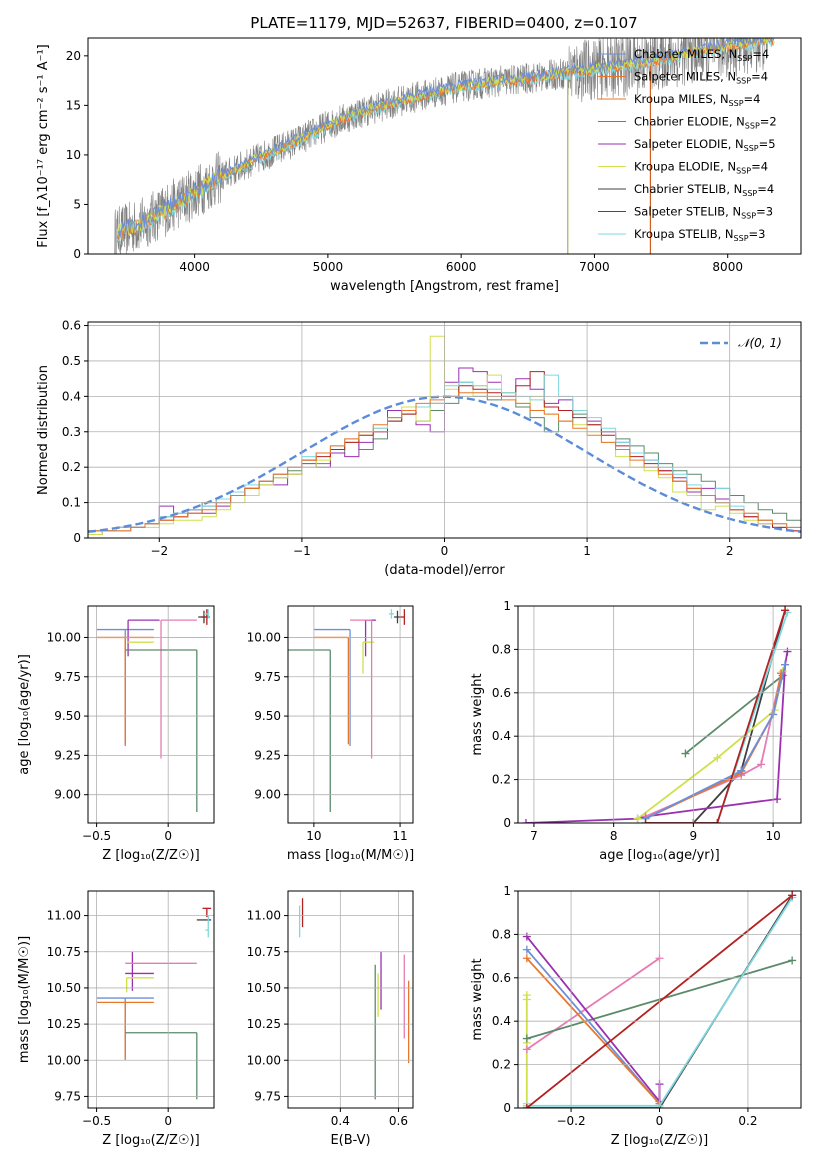  Describe the element at coordinates (501, 649) in the screenshot. I see `y-tick-label: 0.8` at that location.